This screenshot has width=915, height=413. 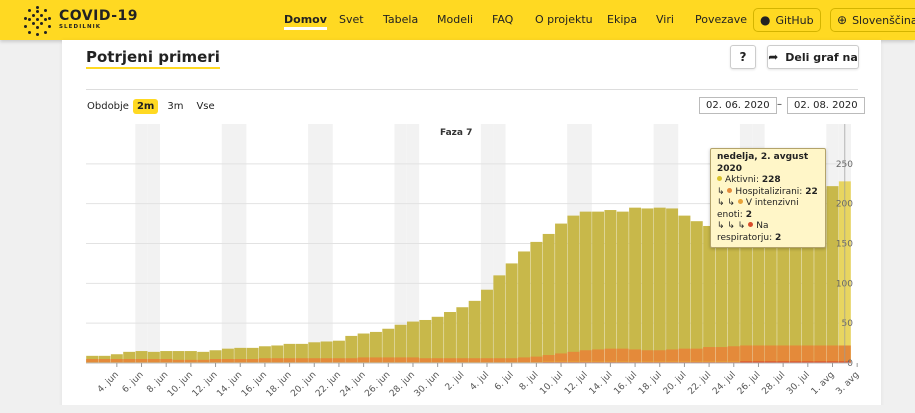 What do you see at coordinates (738, 105) in the screenshot?
I see `date-from-input: 02. 06. 2020` at bounding box center [738, 105].